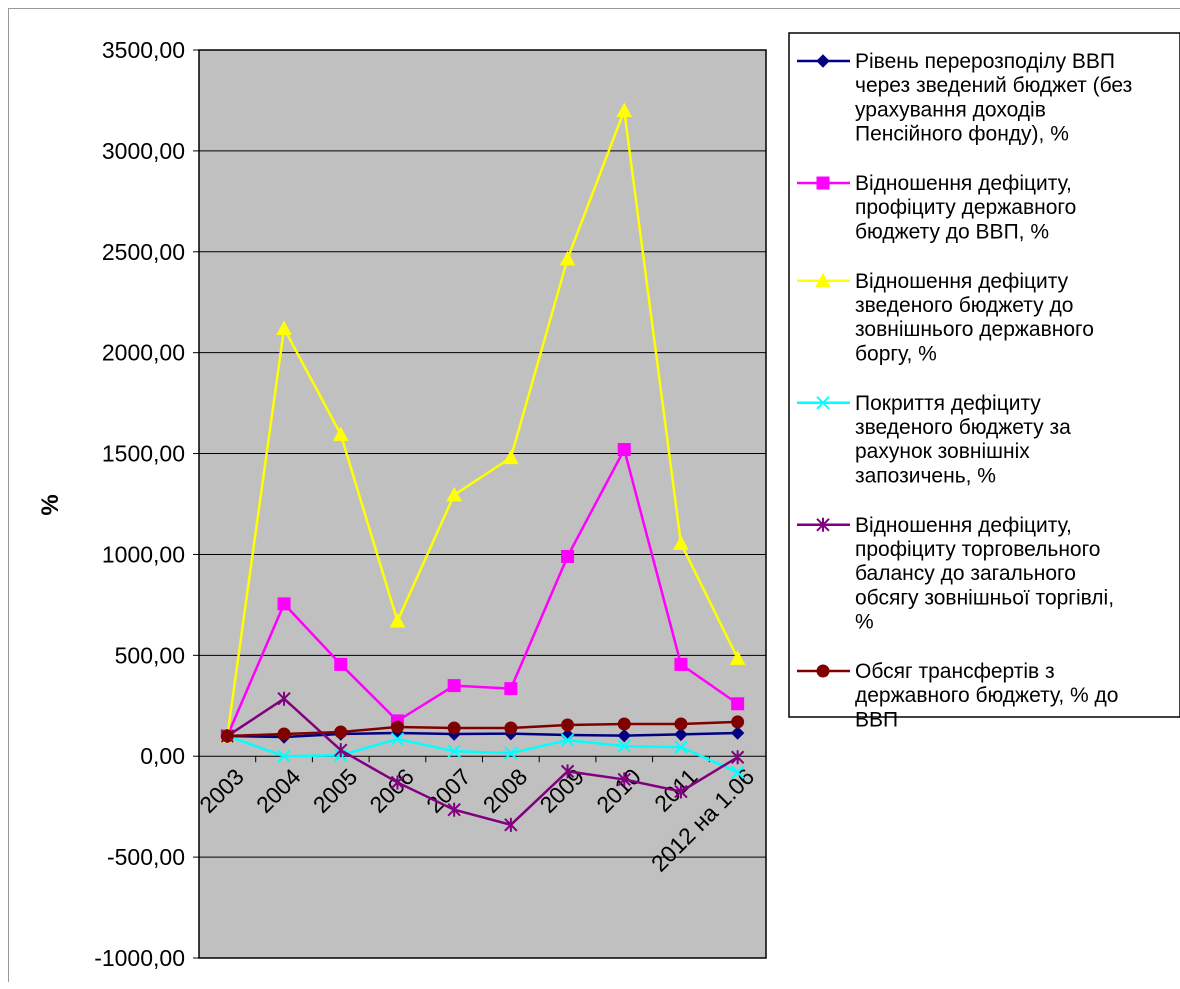  I want to click on legend-label: запозичень, %, so click(925, 475).